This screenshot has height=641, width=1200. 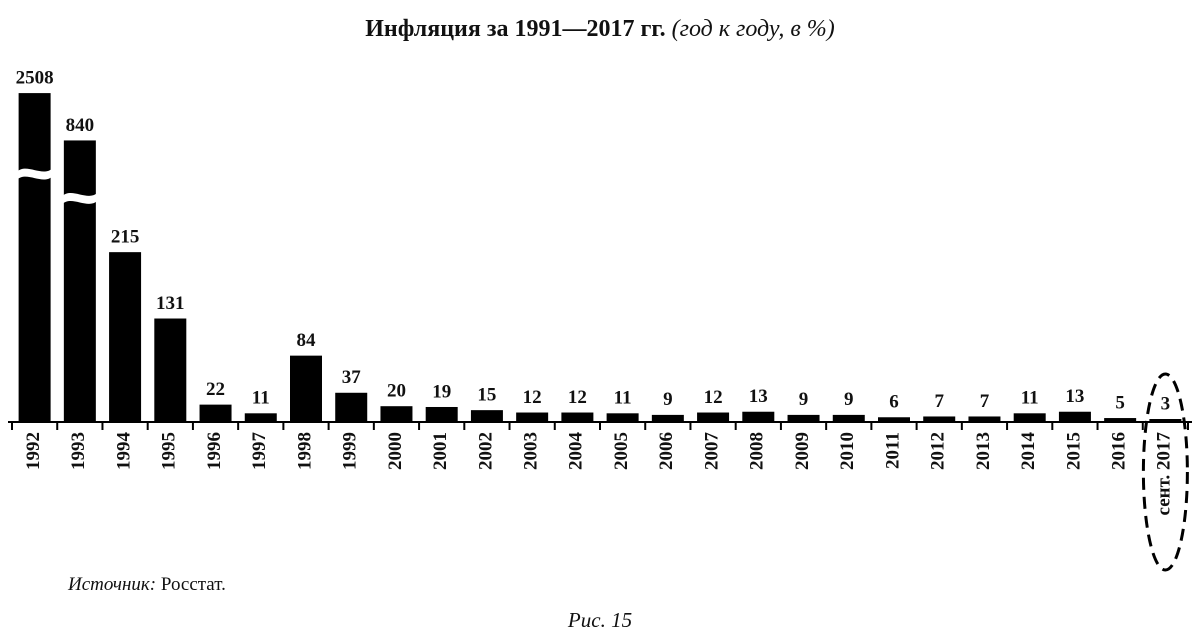 I want to click on x-tick-label: 2007, so click(x=711, y=451).